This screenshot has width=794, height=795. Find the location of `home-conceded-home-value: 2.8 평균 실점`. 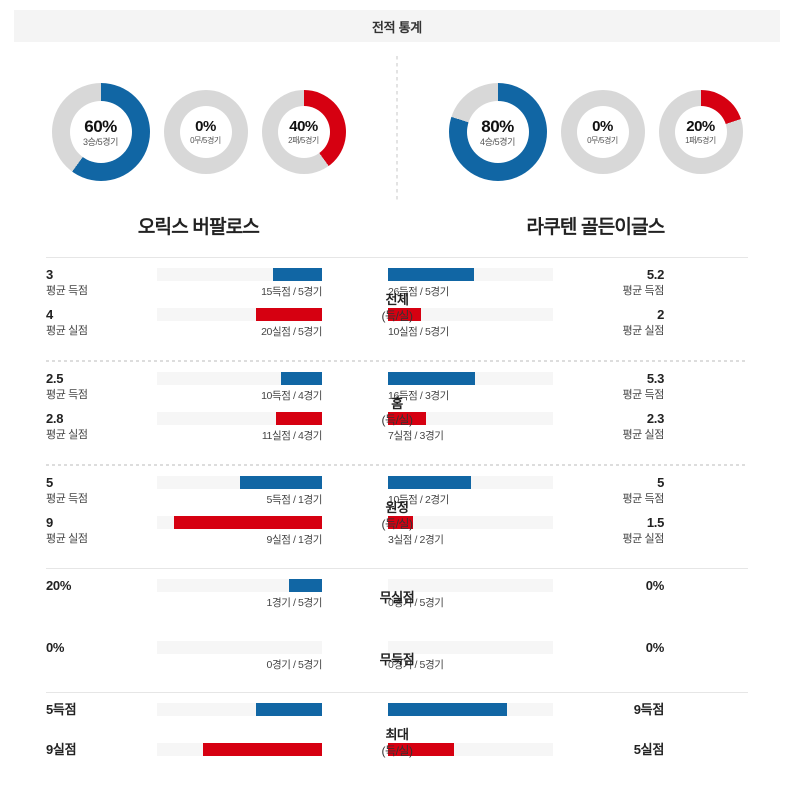

home-conceded-home-value: 2.8 평균 실점 is located at coordinates (101, 426).